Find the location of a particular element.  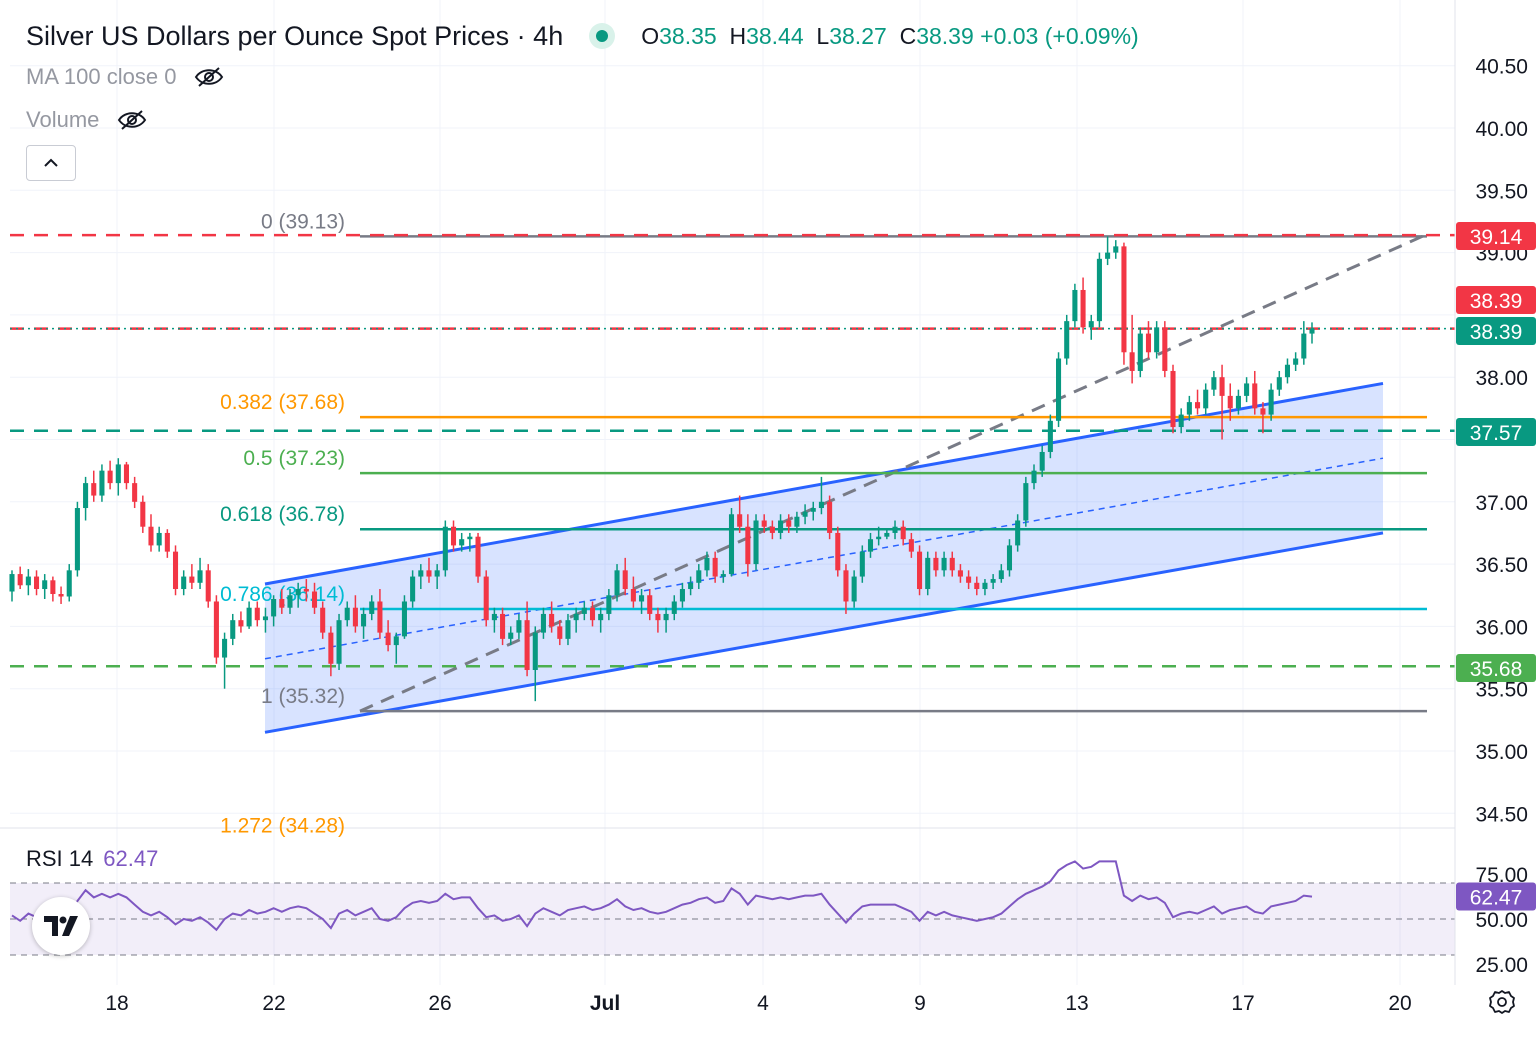

open-label: O is located at coordinates (650, 35).